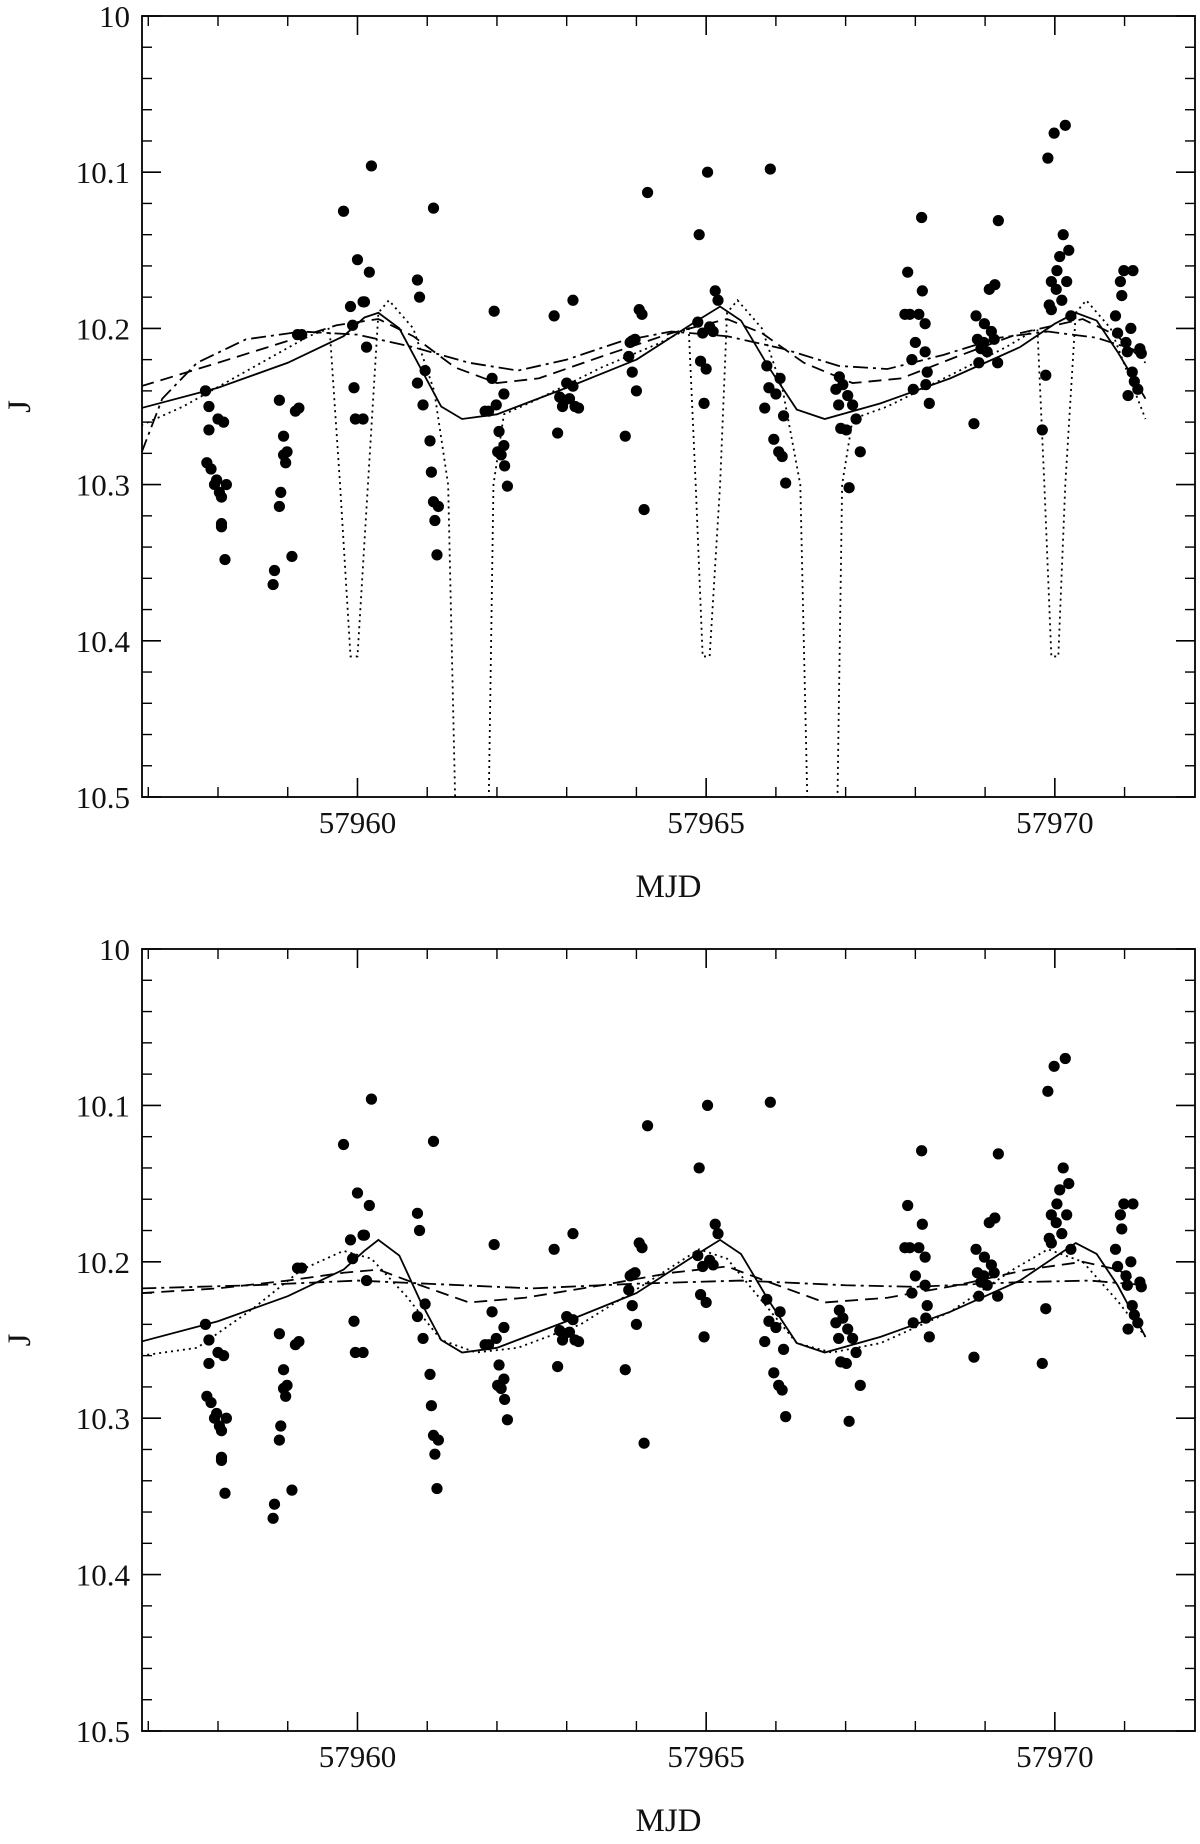 This screenshot has width=1200, height=1844. I want to click on y-tick-label: 10.1, so click(103, 172).